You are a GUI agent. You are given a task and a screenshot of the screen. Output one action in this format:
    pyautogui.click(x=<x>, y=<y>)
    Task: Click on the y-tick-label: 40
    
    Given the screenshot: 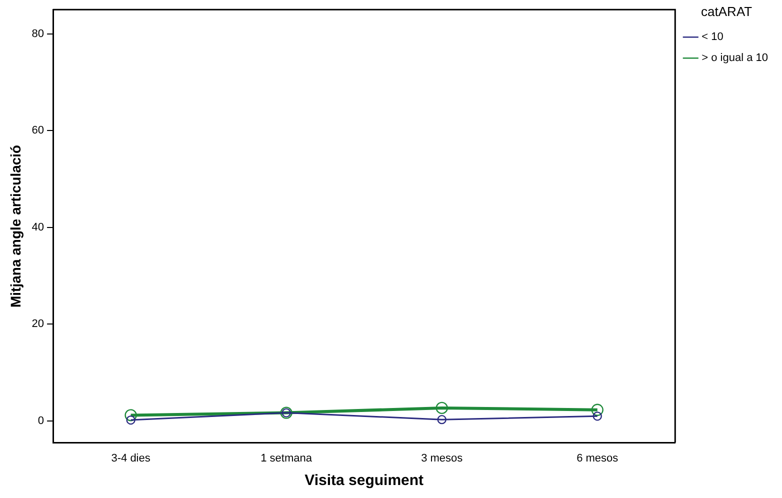 What is the action you would take?
    pyautogui.click(x=38, y=227)
    